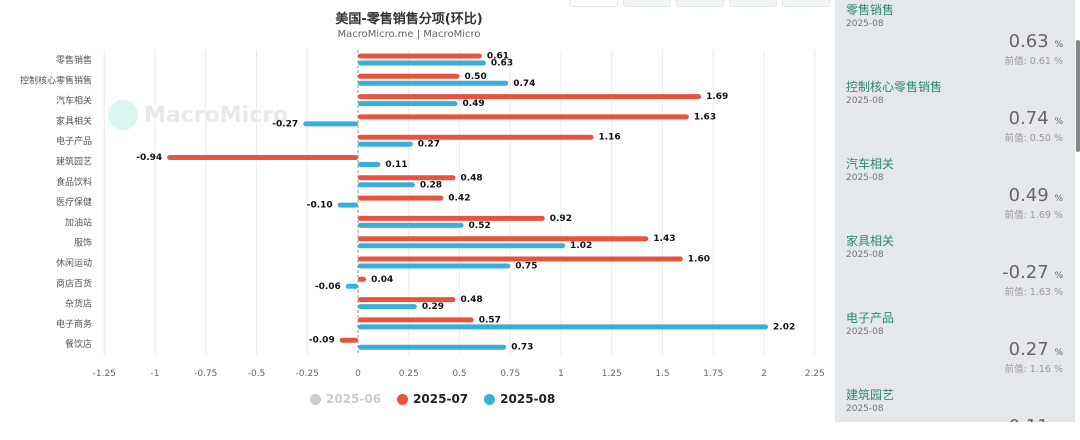 This screenshot has height=440, width=1080. Describe the element at coordinates (581, 246) in the screenshot. I see `data-label: 1.02` at that location.